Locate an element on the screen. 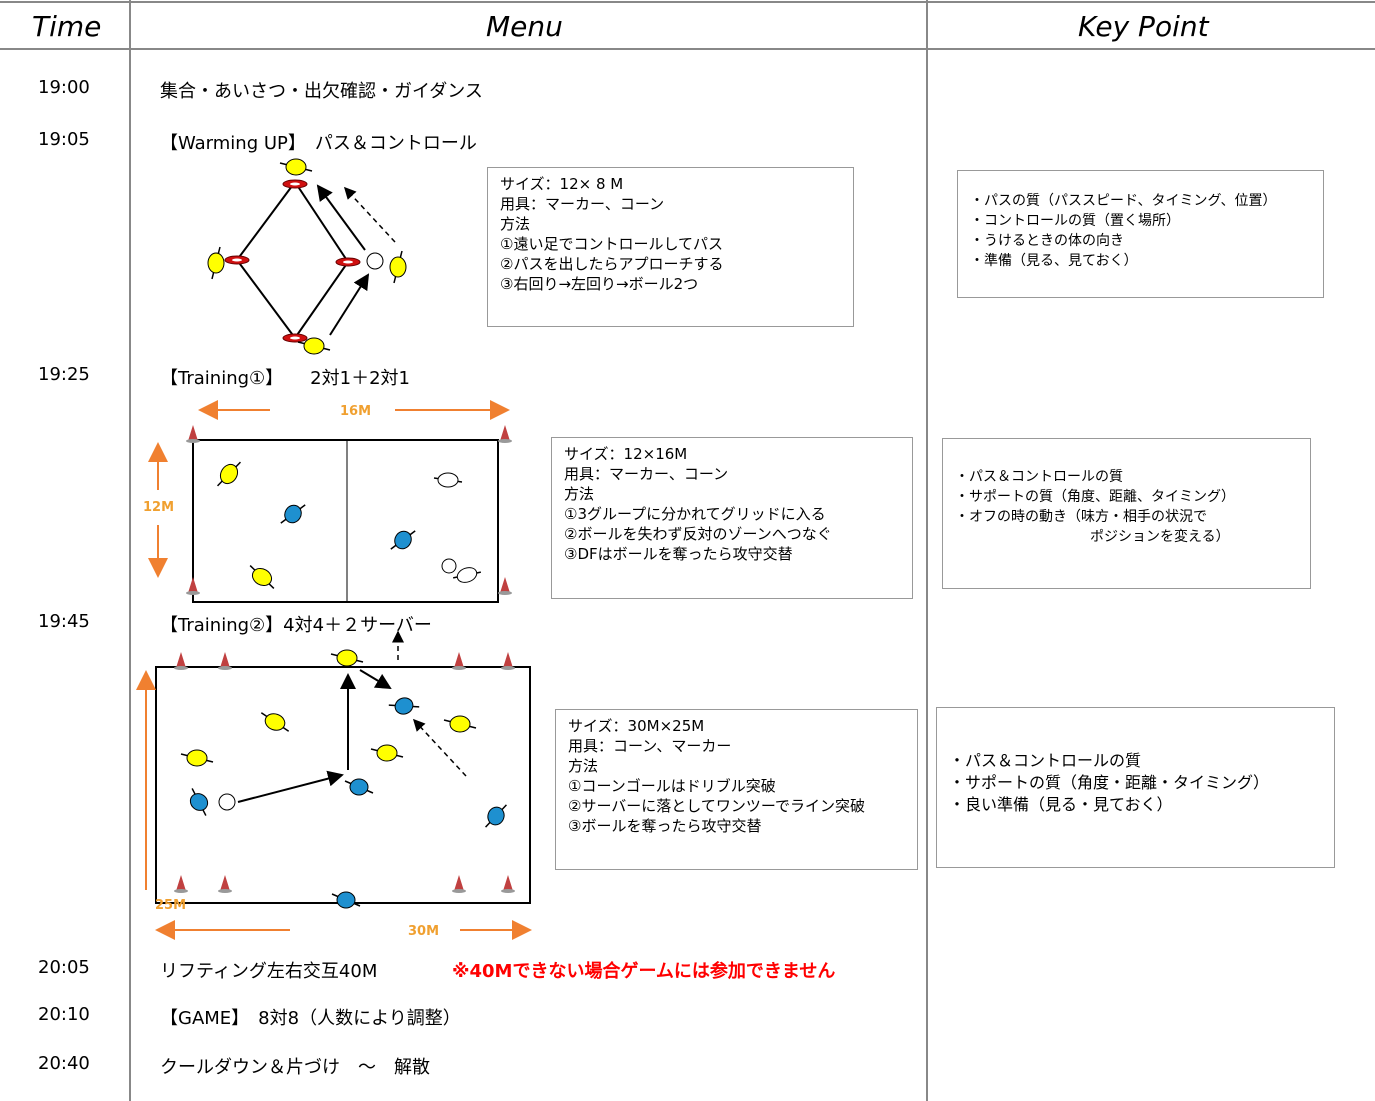 This screenshot has height=1101, width=1375. menu: 【Training②】4対4＋２サーバー is located at coordinates (296, 625).